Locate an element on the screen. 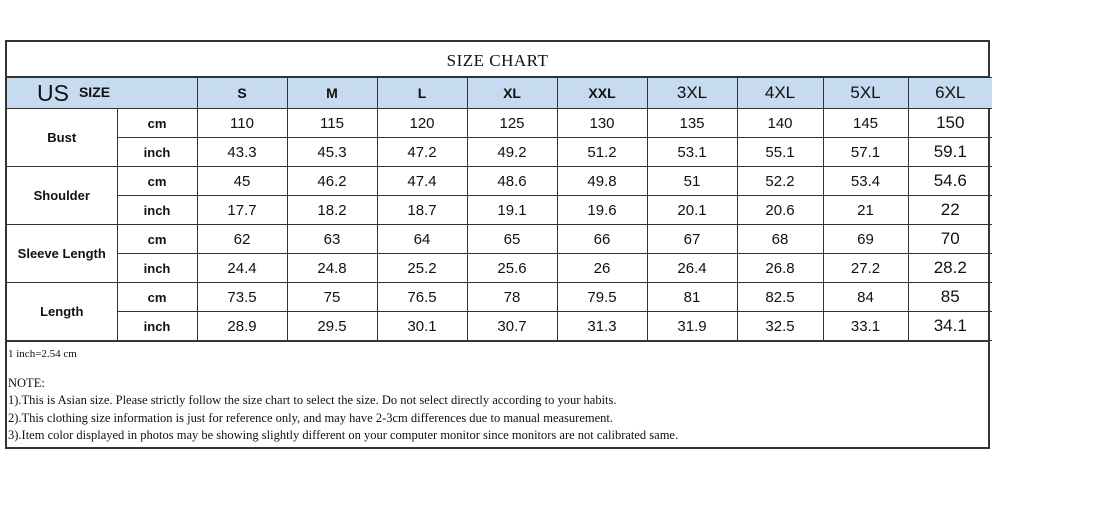 The height and width of the screenshot is (525, 1100). value-cell: 24.4 is located at coordinates (242, 268).